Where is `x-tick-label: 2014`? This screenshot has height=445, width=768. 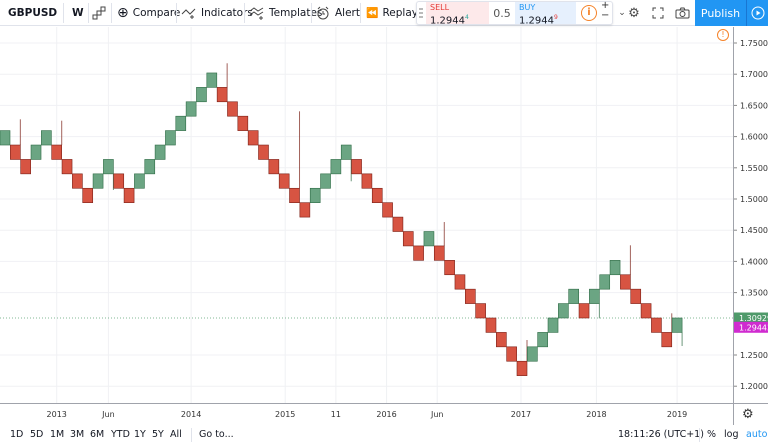 x-tick-label: 2014 is located at coordinates (191, 414).